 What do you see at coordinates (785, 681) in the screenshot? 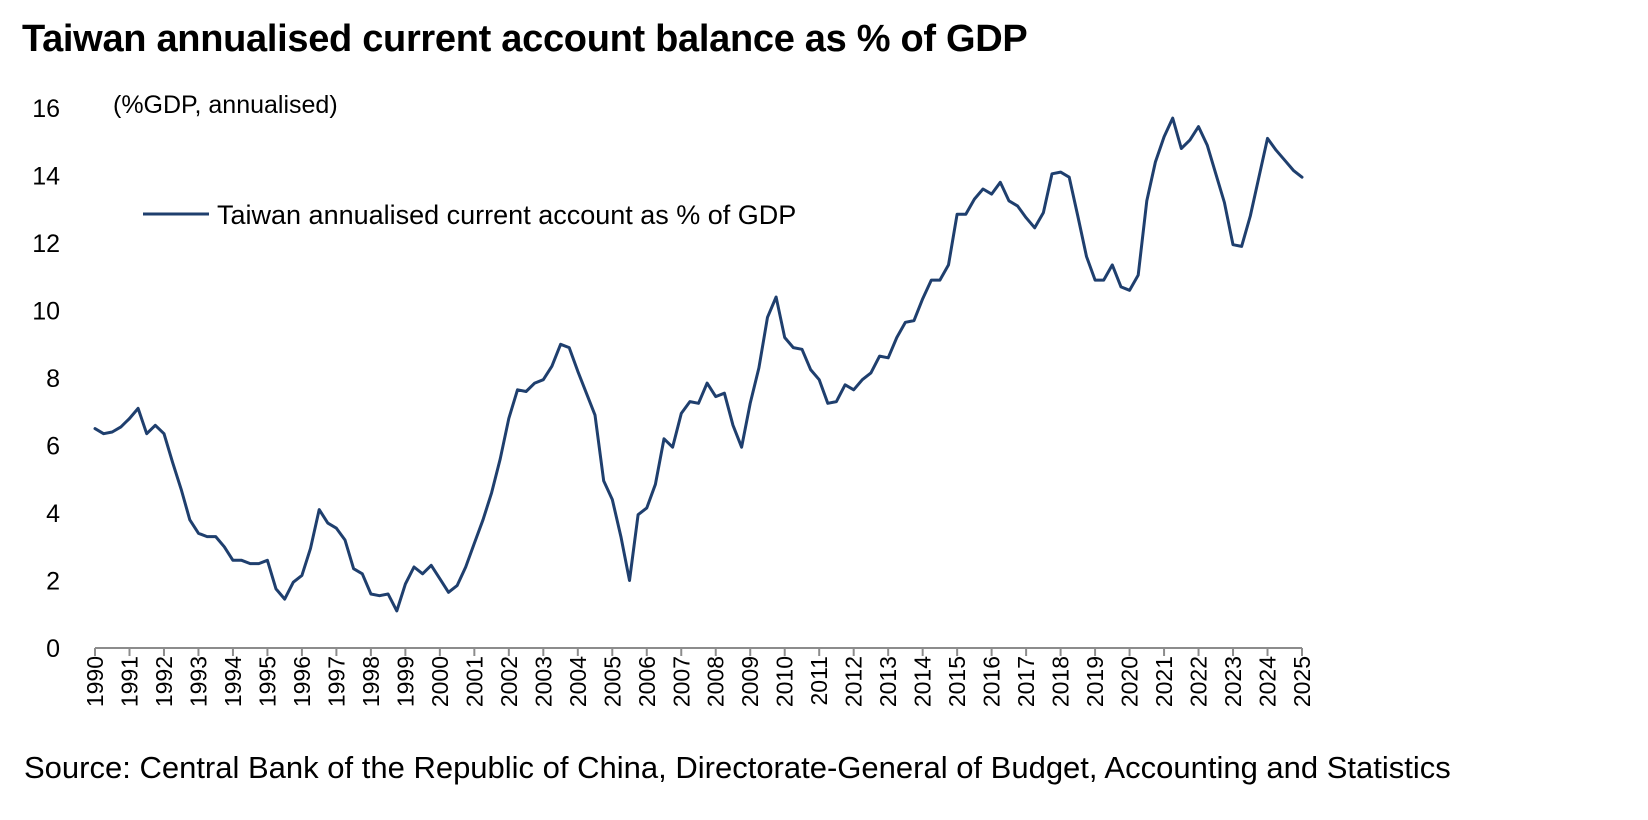
I see `x-tick-label: 2010` at bounding box center [785, 681].